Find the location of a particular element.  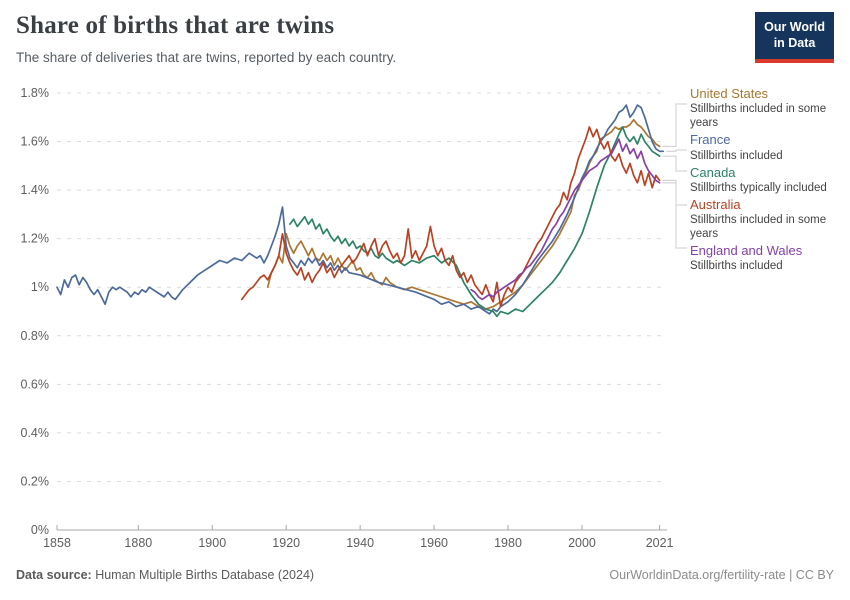

x-tick-label: 1920 is located at coordinates (286, 543).